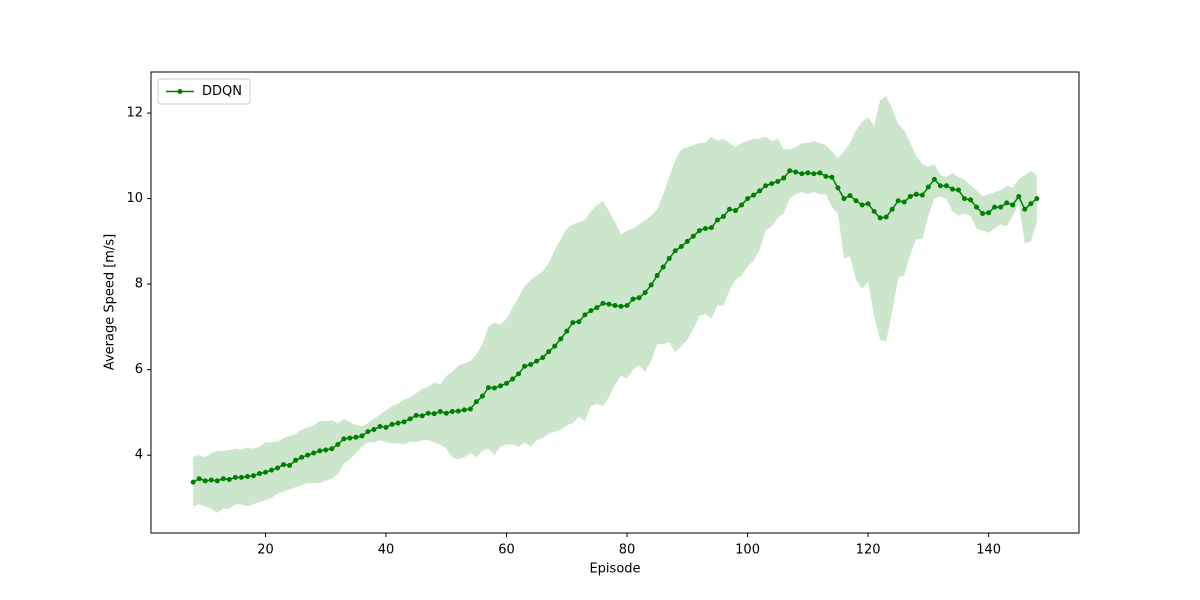 This screenshot has width=1200, height=600. What do you see at coordinates (627, 550) in the screenshot?
I see `x-tick-label: 80` at bounding box center [627, 550].